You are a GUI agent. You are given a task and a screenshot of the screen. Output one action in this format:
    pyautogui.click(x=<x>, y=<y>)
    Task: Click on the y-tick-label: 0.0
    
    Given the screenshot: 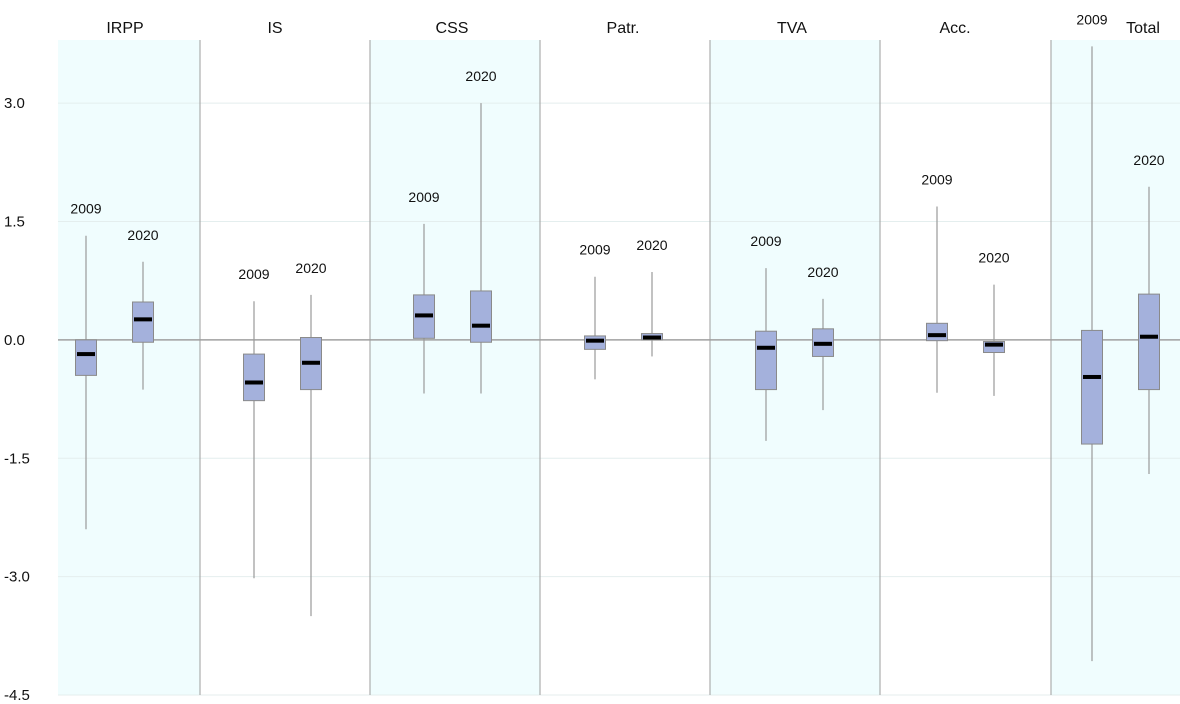 What is the action you would take?
    pyautogui.click(x=14, y=340)
    